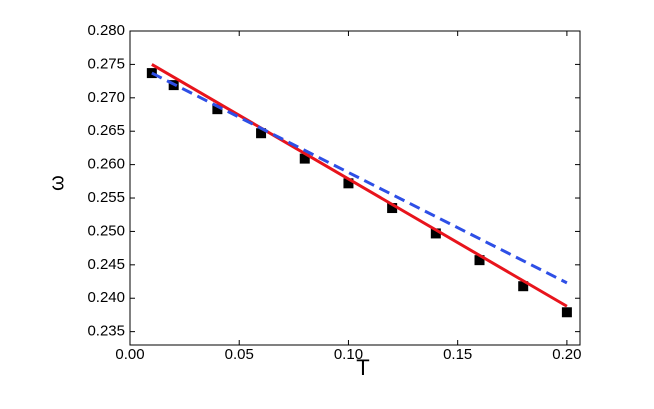 This screenshot has width=654, height=409. Describe the element at coordinates (57, 183) in the screenshot. I see `y-axis-label: ω` at that location.